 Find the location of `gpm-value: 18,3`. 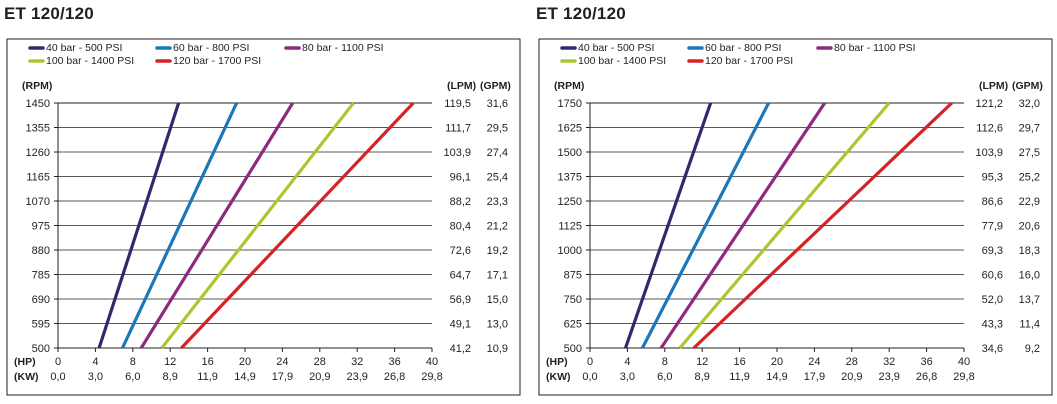

gpm-value: 18,3 is located at coordinates (1029, 251).